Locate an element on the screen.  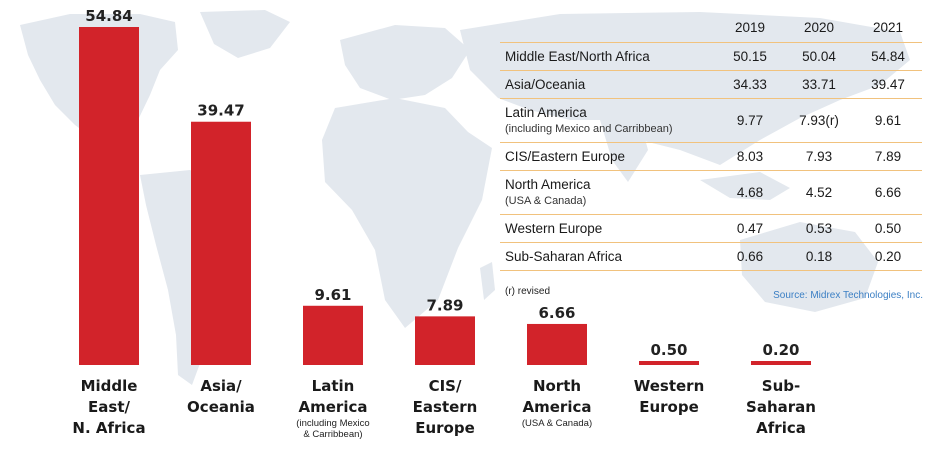
category-sublabel: (including Mexico is located at coordinates (332, 423).